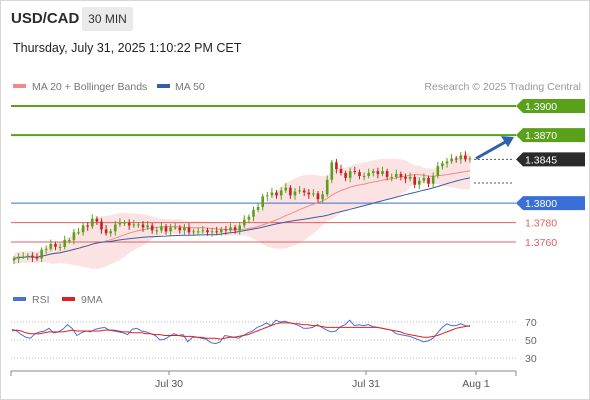  I want to click on symbol-title: USD/CAD, so click(45, 18).